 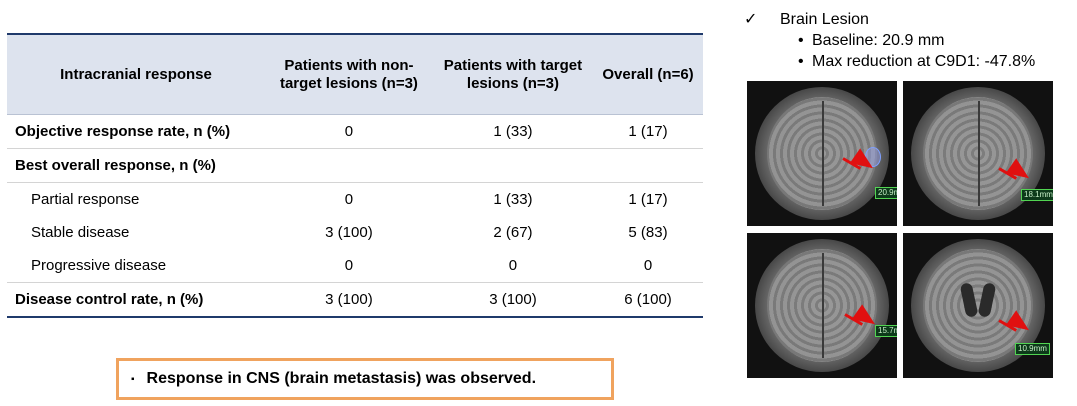 What do you see at coordinates (648, 232) in the screenshot?
I see `cell-overall: 5 (83)` at bounding box center [648, 232].